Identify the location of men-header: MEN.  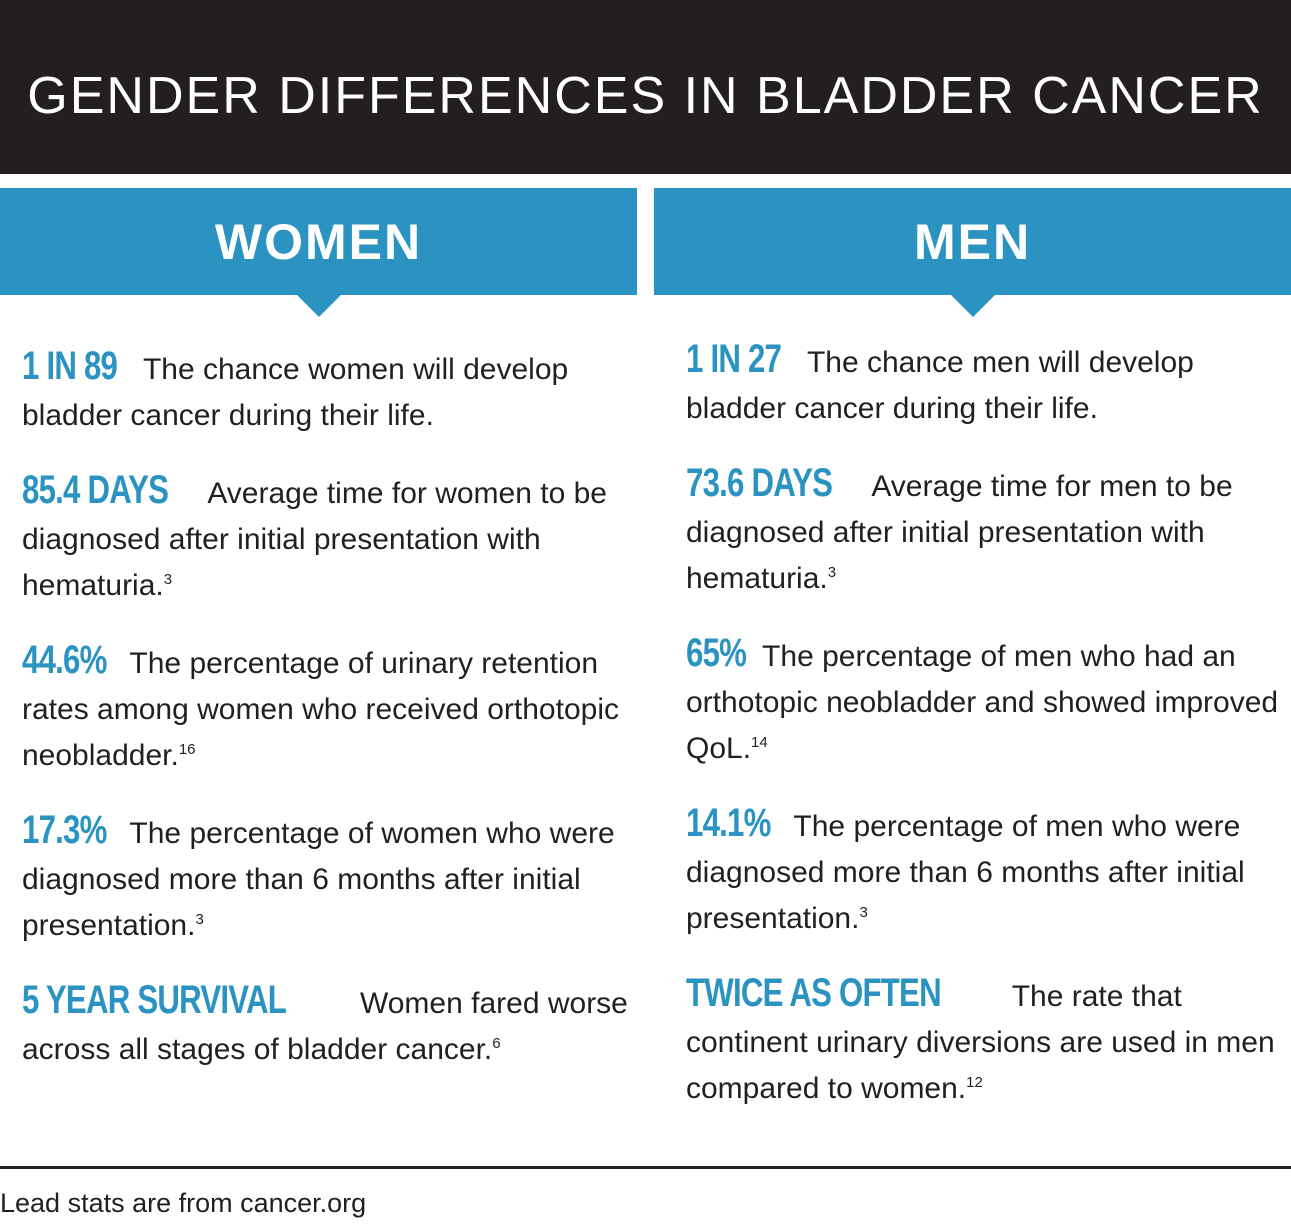
(972, 252).